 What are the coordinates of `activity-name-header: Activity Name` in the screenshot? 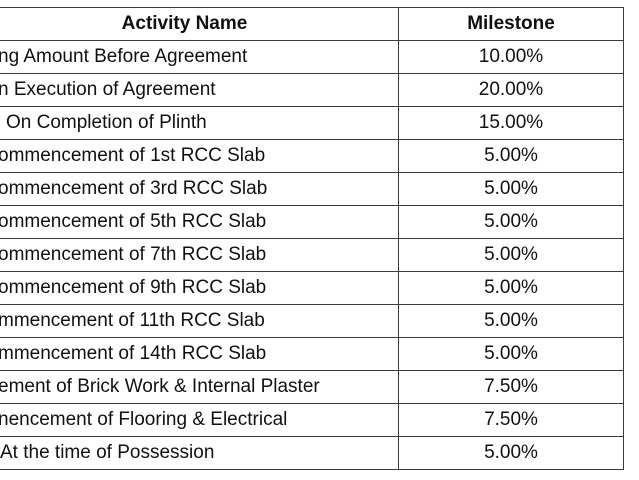 It's located at (199, 24).